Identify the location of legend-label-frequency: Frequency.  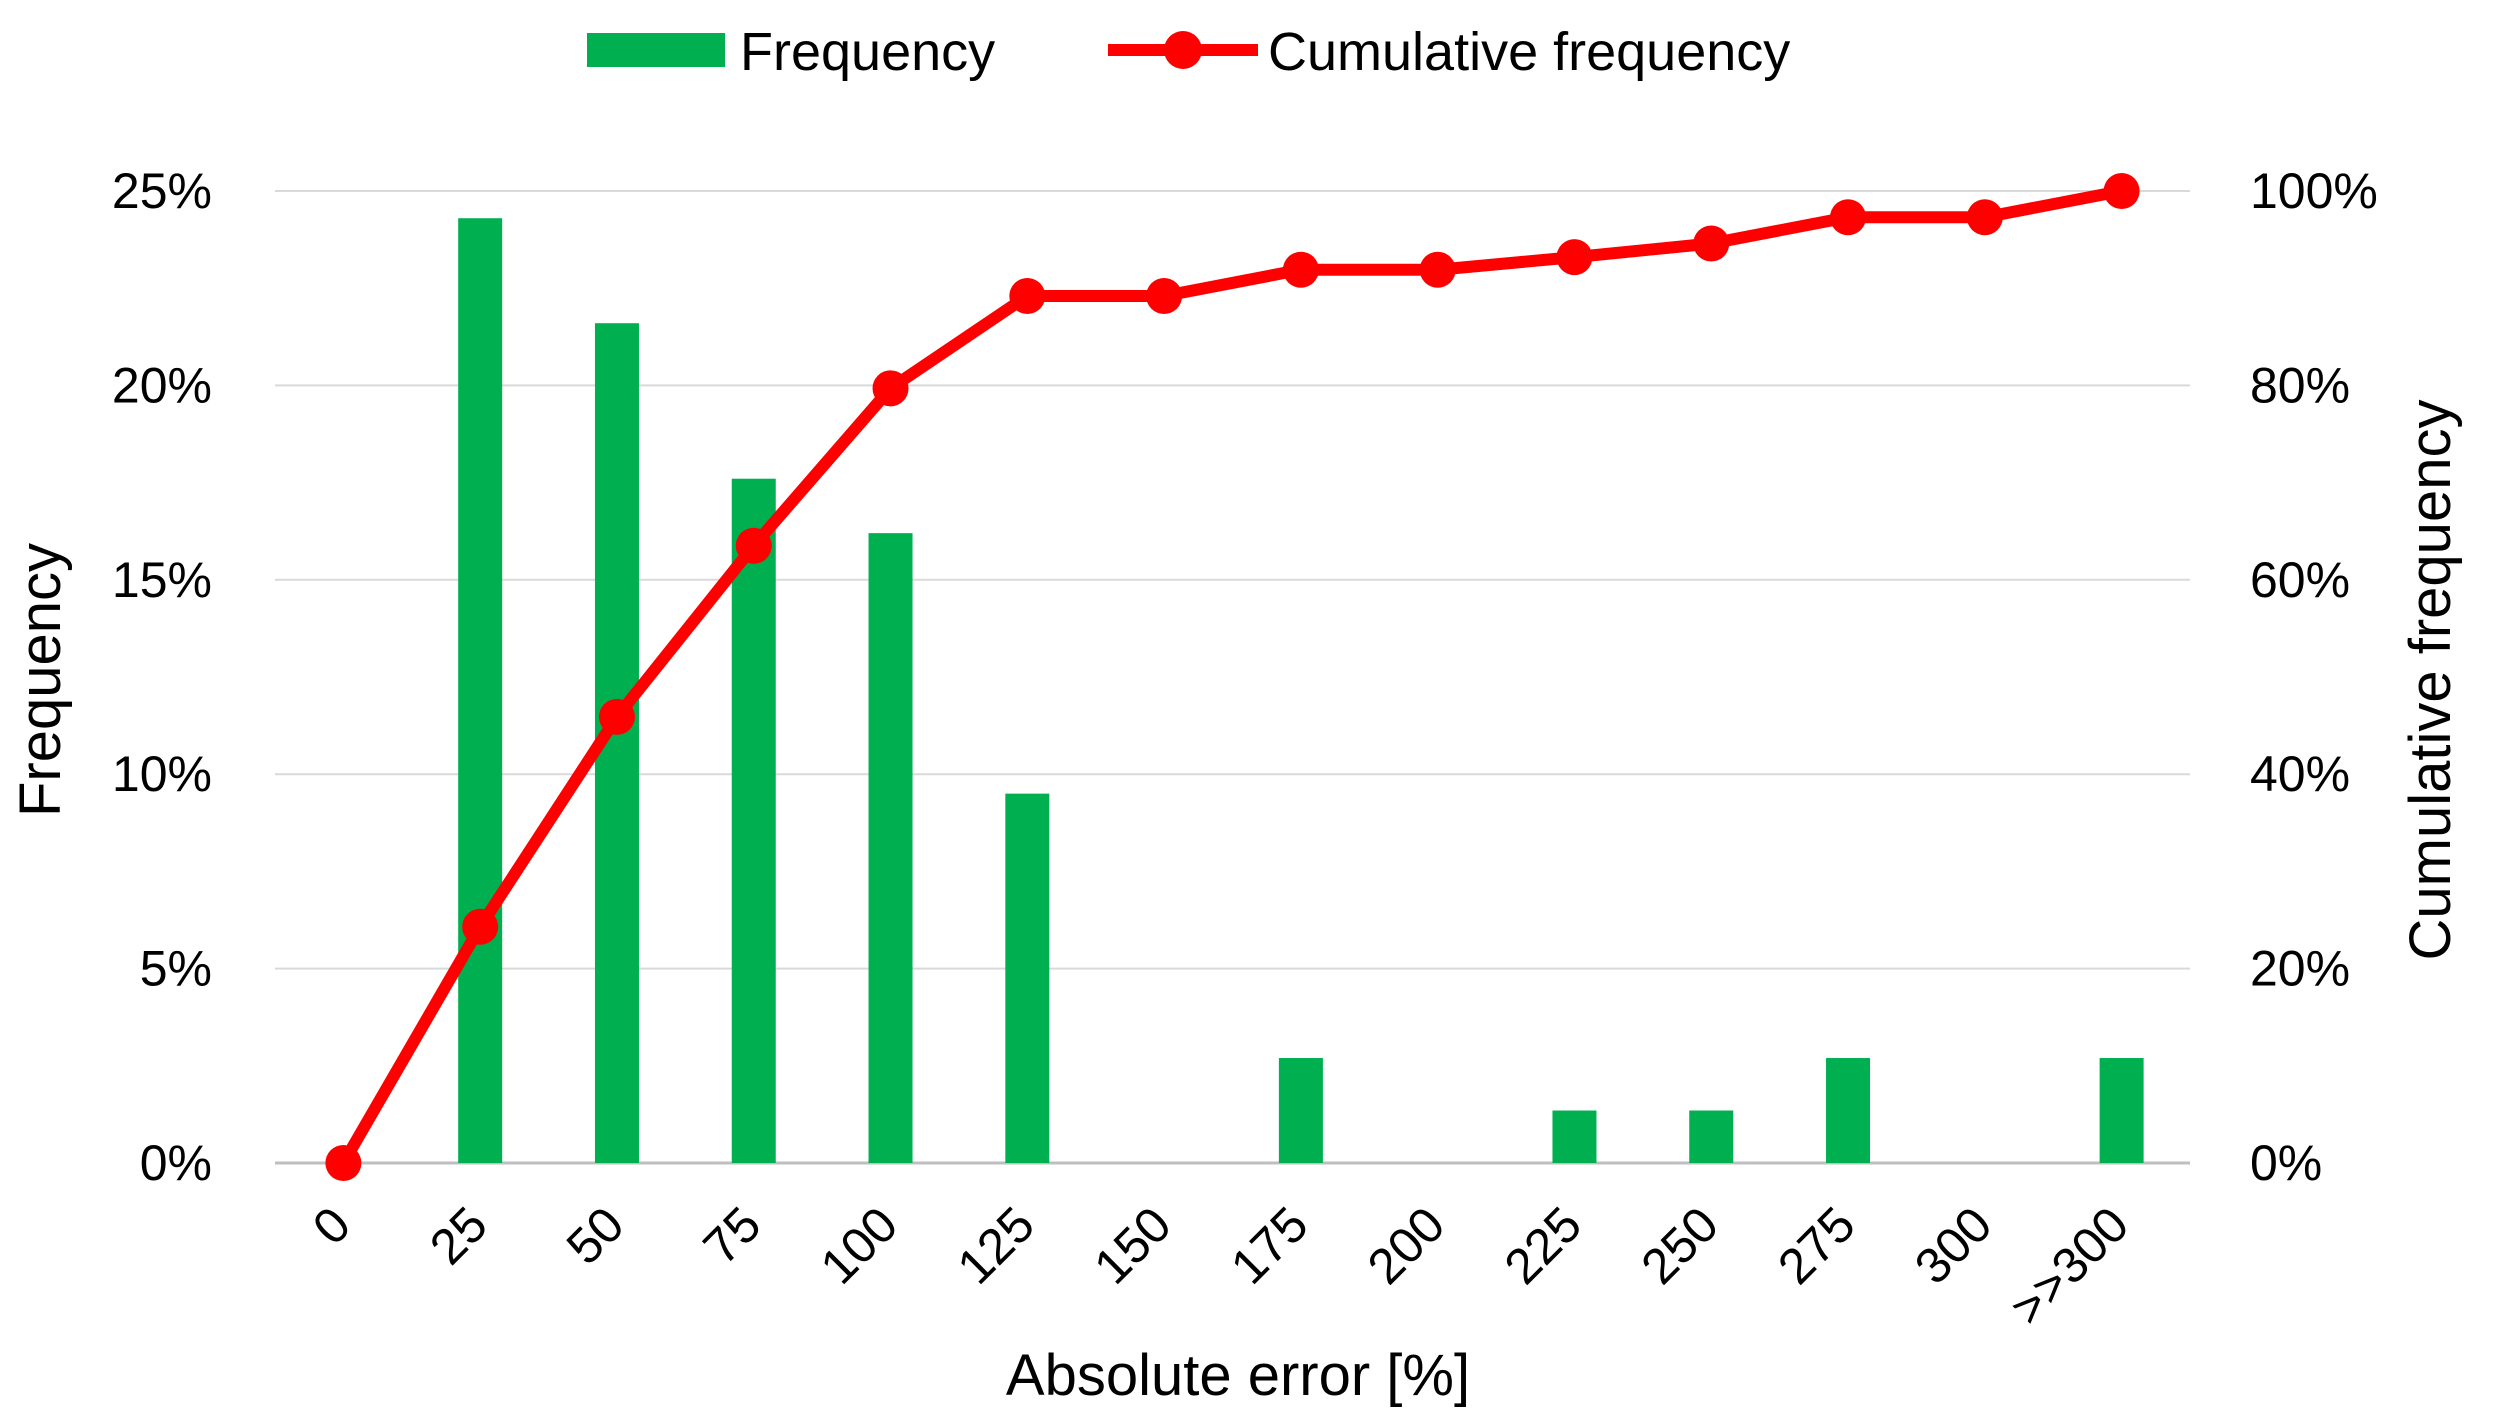
(867, 52).